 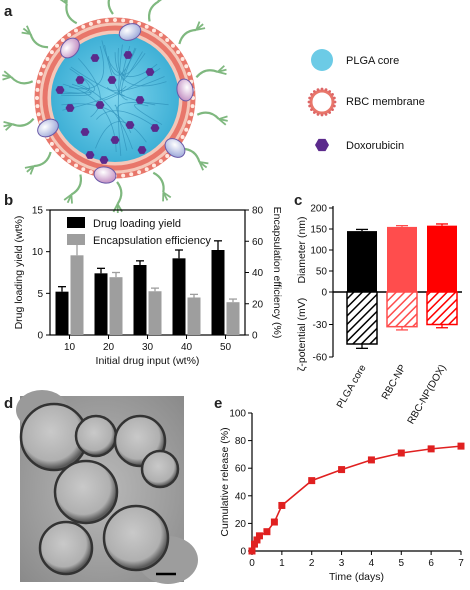 What do you see at coordinates (322, 145) in the screenshot?
I see `doxorubicin-hexagon-icon` at bounding box center [322, 145].